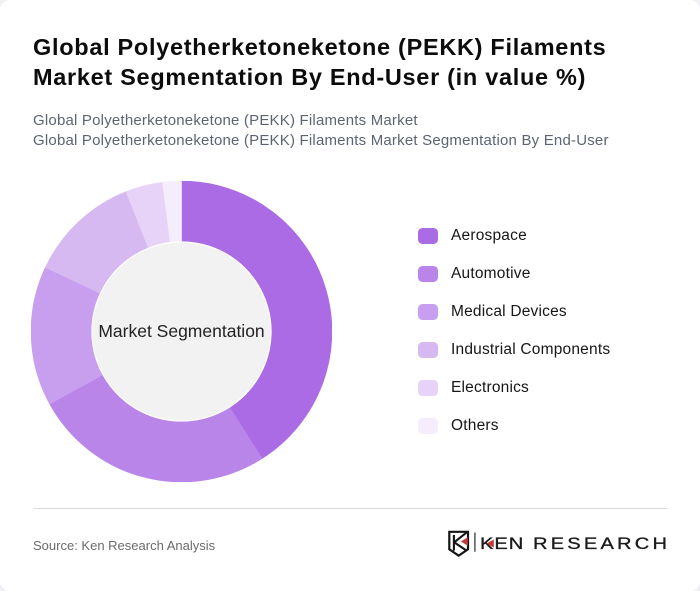  Describe the element at coordinates (601, 543) in the screenshot. I see `svg-text: RESEARCH` at that location.